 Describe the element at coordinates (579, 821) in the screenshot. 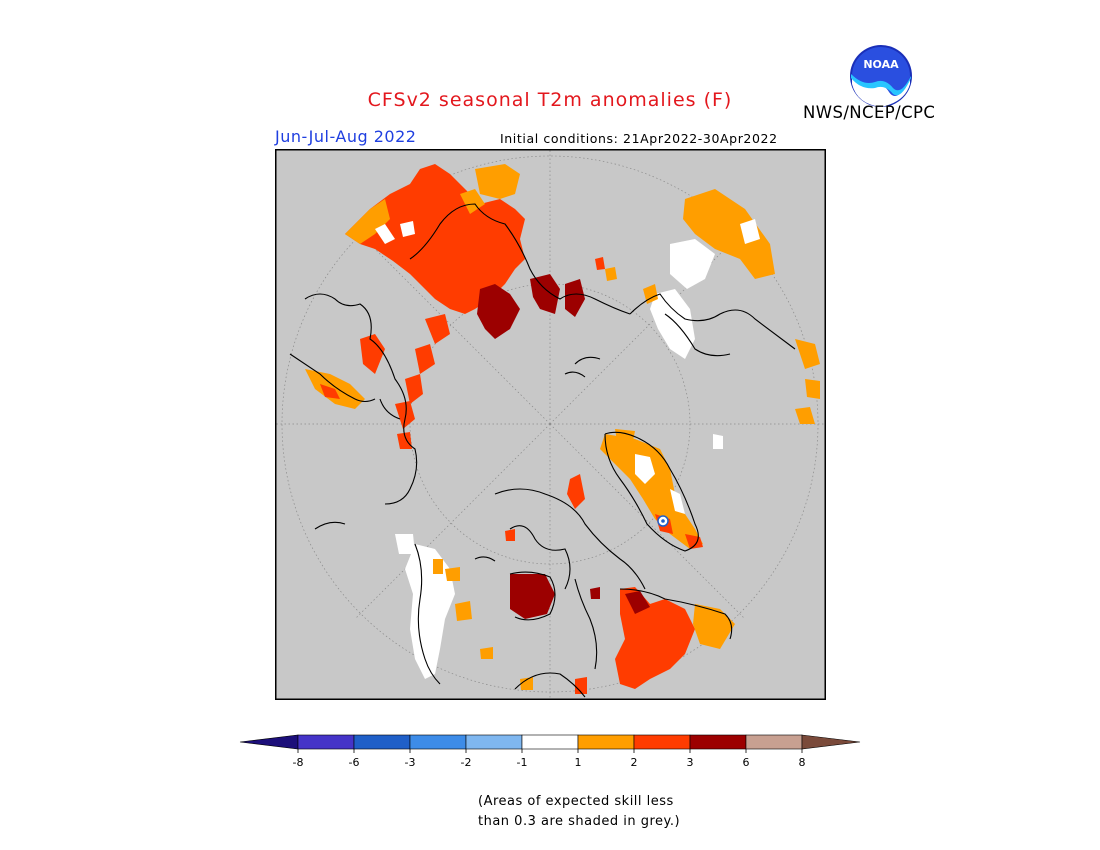

I see `skill-note-line-2: than 0.3 are shaded in grey.)` at that location.